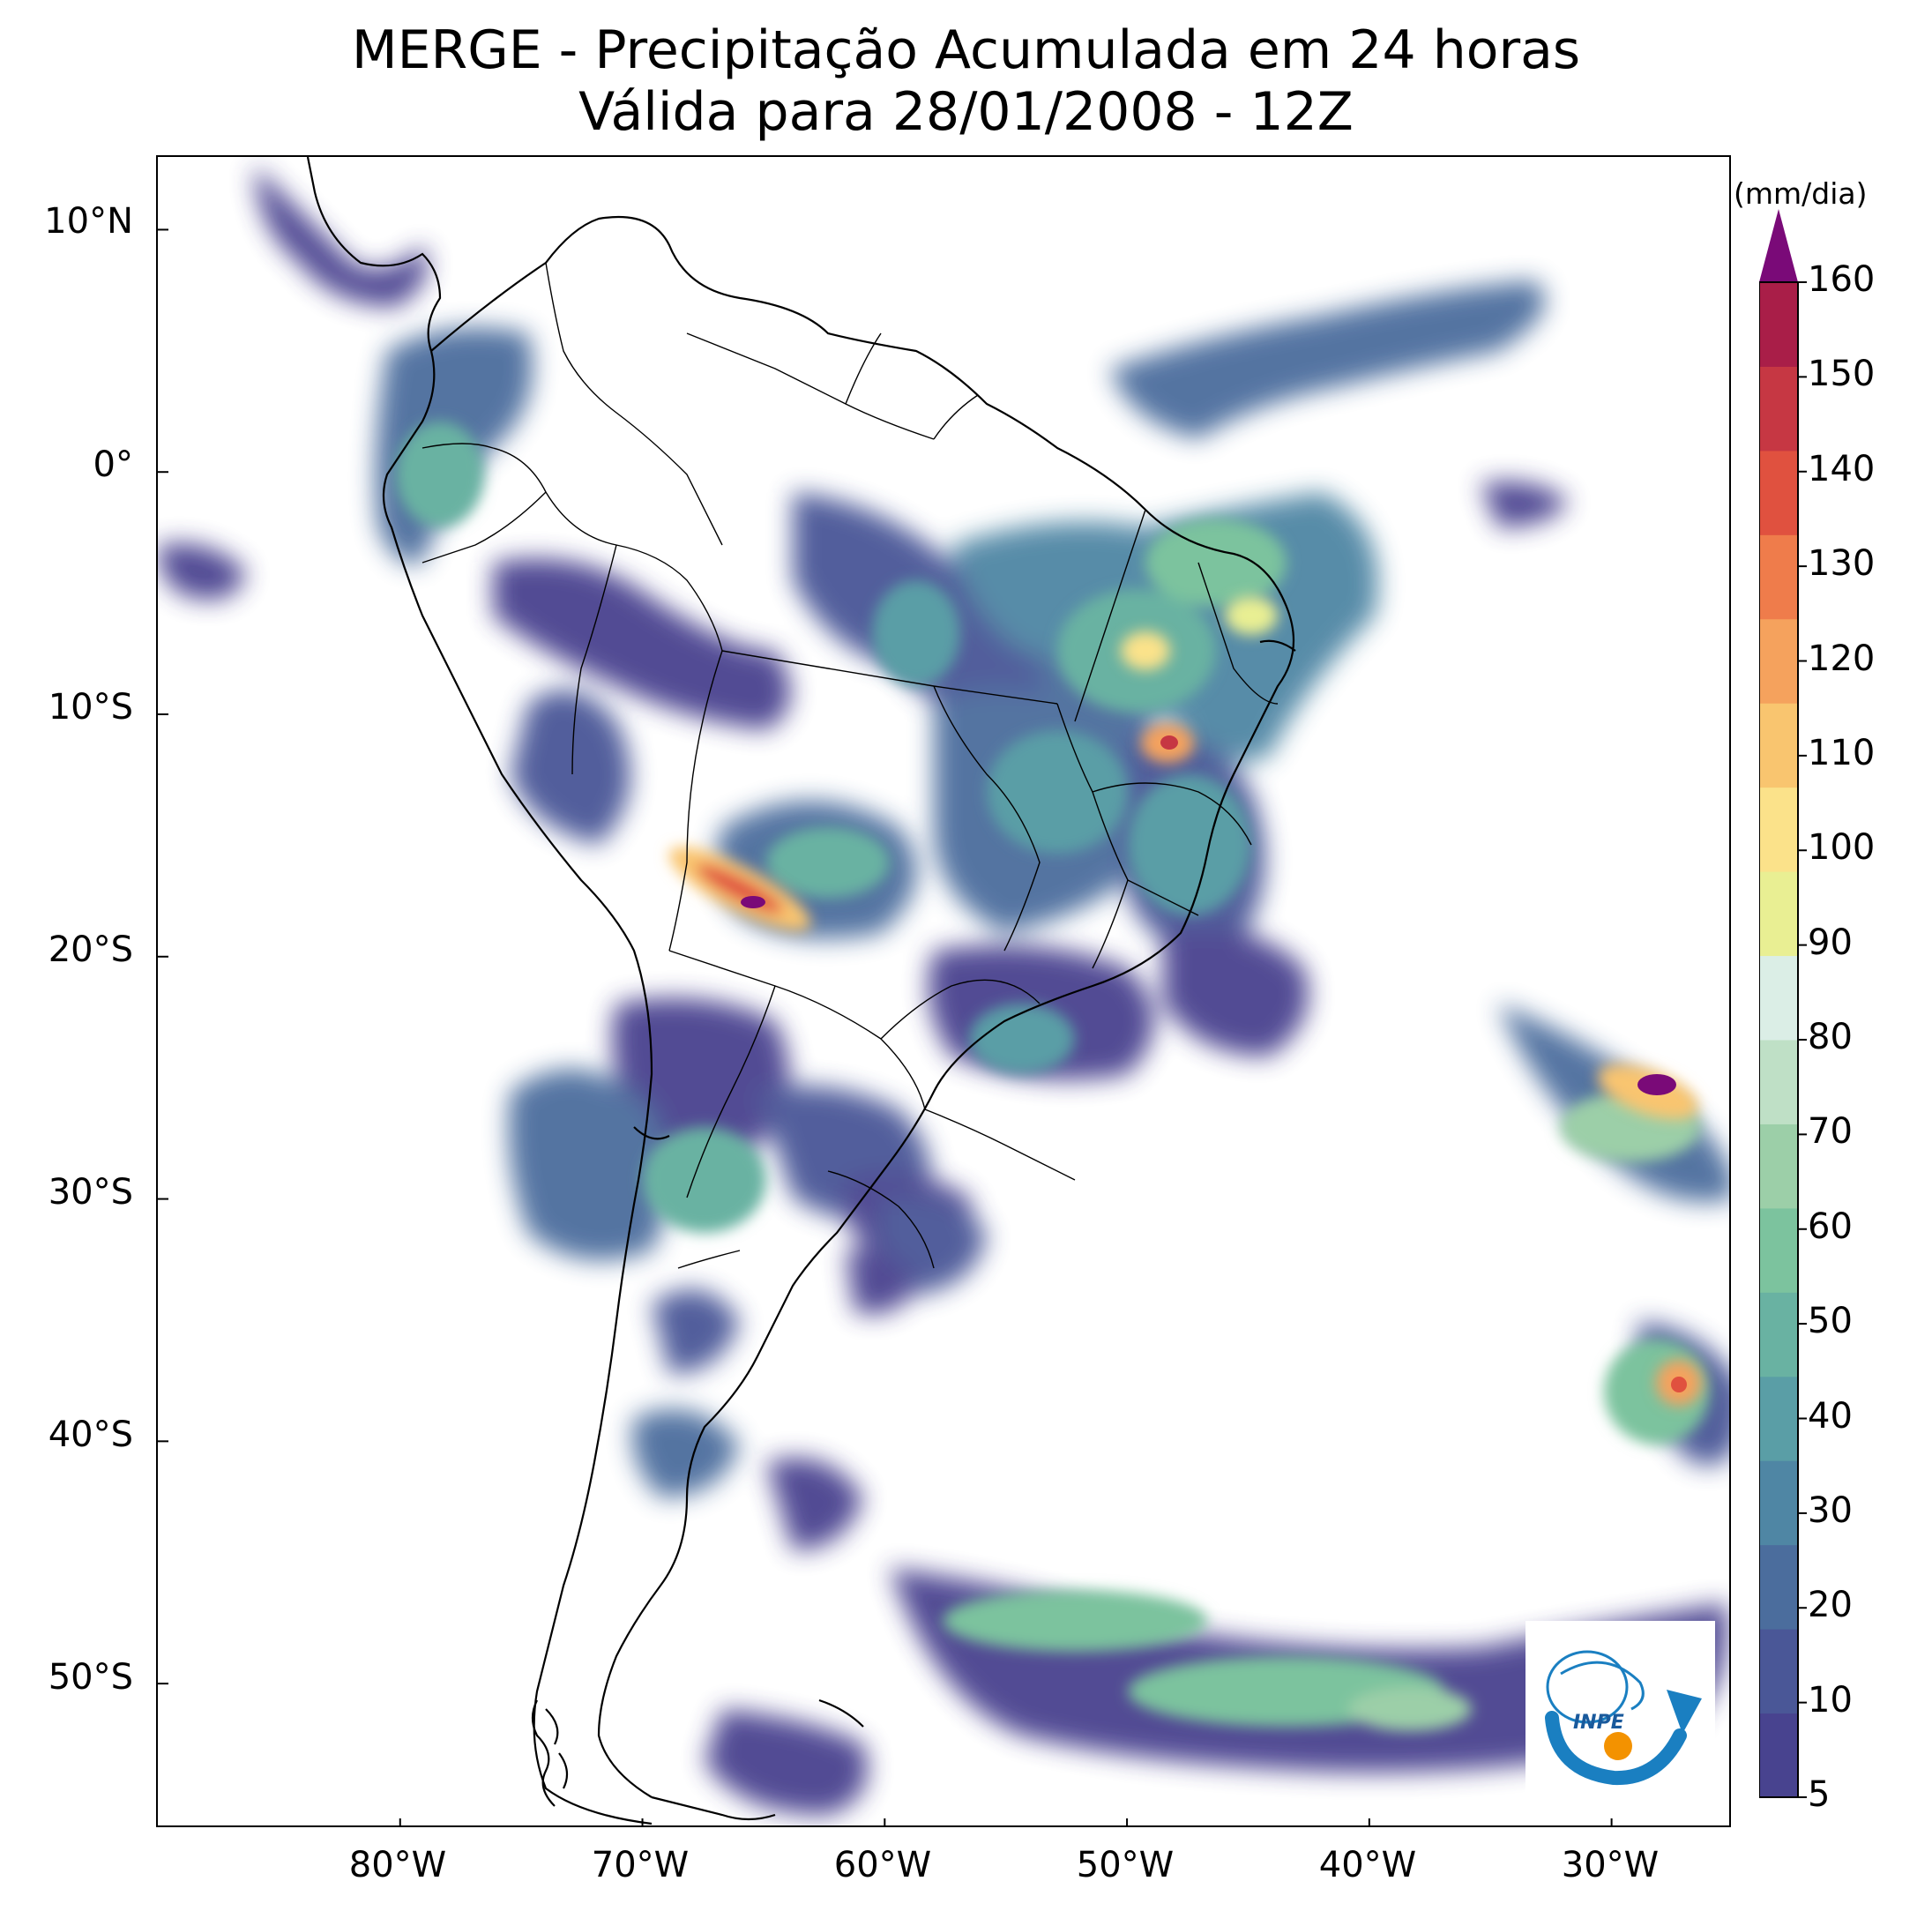 The height and width of the screenshot is (1911, 1932). Describe the element at coordinates (90, 950) in the screenshot. I see `lat-label-20s: 20°S` at that location.